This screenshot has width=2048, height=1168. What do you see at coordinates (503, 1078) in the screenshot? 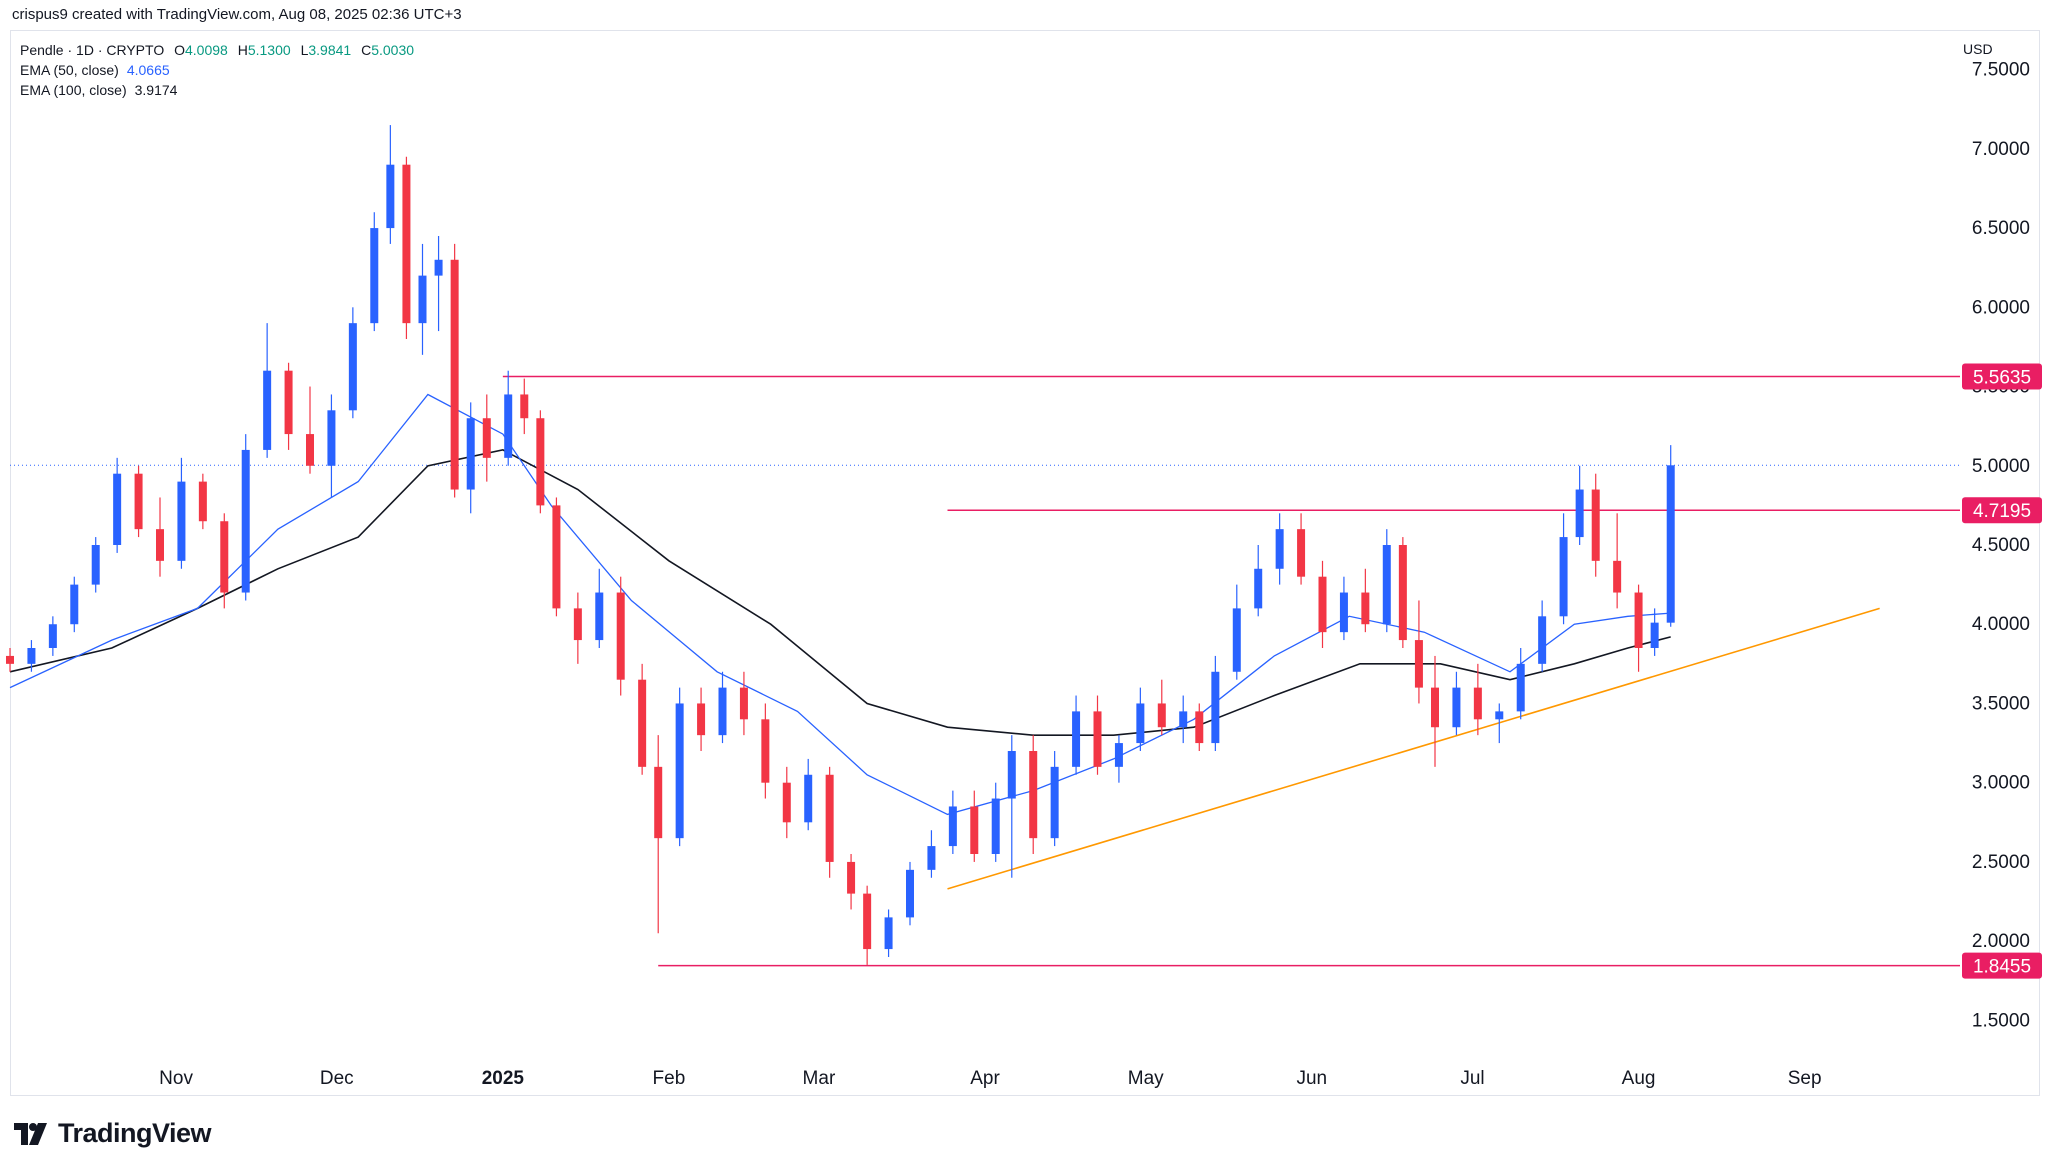
I see `x-tick-label: 2025` at bounding box center [503, 1078].